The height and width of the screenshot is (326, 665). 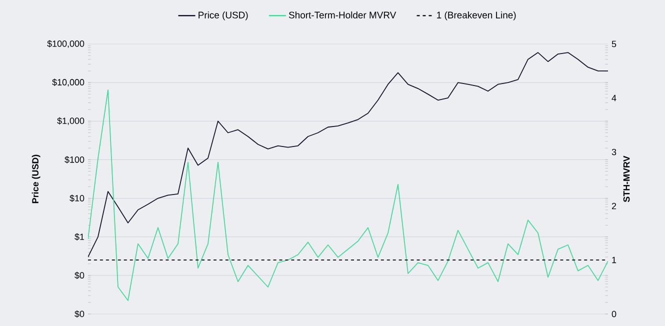 What do you see at coordinates (68, 82) in the screenshot?
I see `y-tick-label: $10,000` at bounding box center [68, 82].